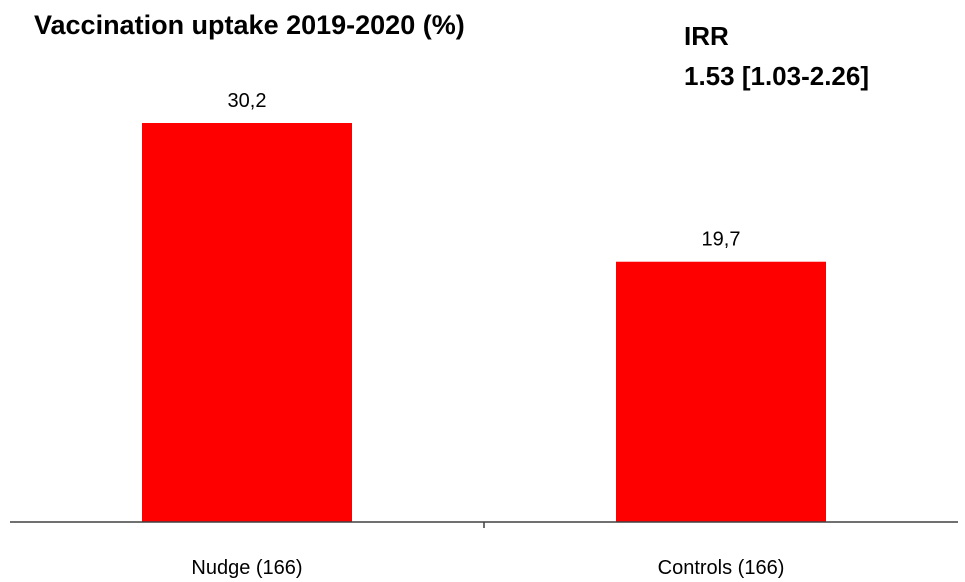 Image resolution: width=965 pixels, height=582 pixels. I want to click on bar-value-label-1: 19,7, so click(721, 240).